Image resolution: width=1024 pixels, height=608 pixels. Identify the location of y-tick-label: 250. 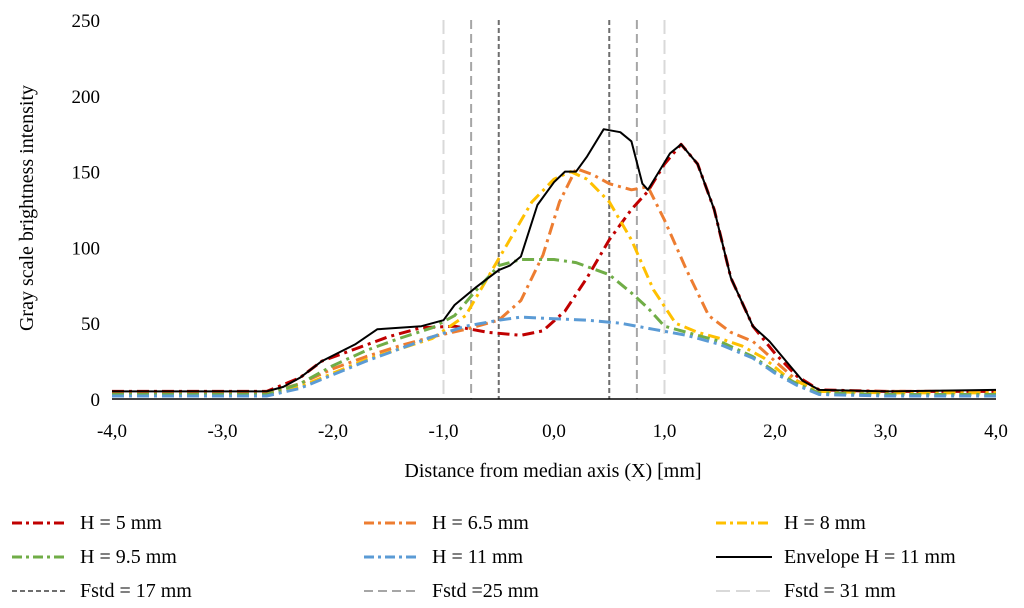
(86, 21).